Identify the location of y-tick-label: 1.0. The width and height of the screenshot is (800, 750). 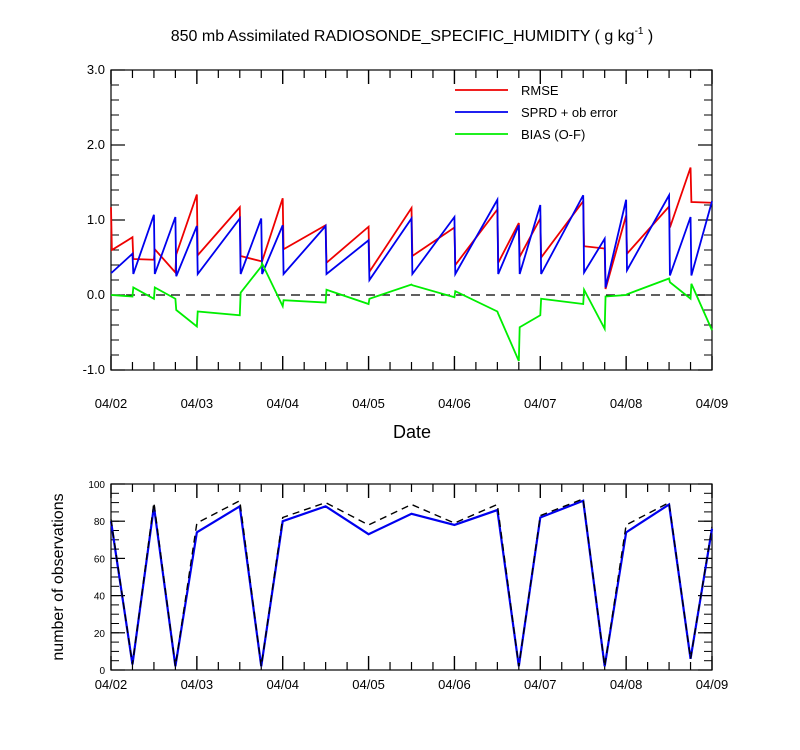
(96, 219).